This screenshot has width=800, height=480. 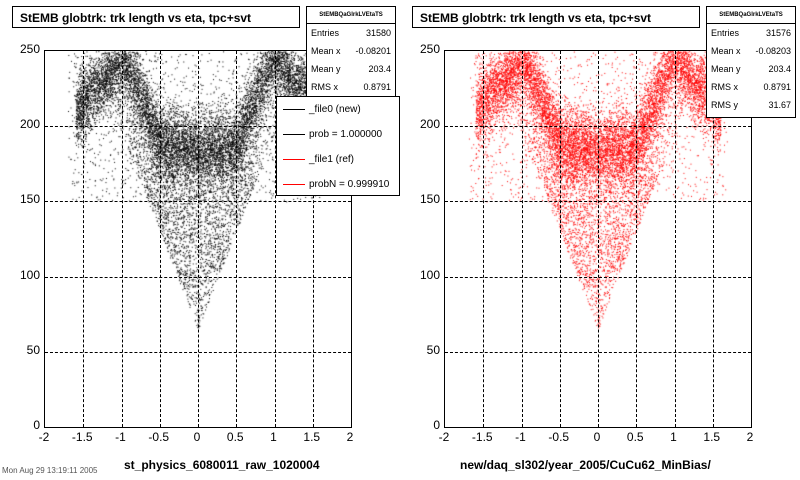 What do you see at coordinates (351, 51) in the screenshot?
I see `stats-row: Mean x -0.08201` at bounding box center [351, 51].